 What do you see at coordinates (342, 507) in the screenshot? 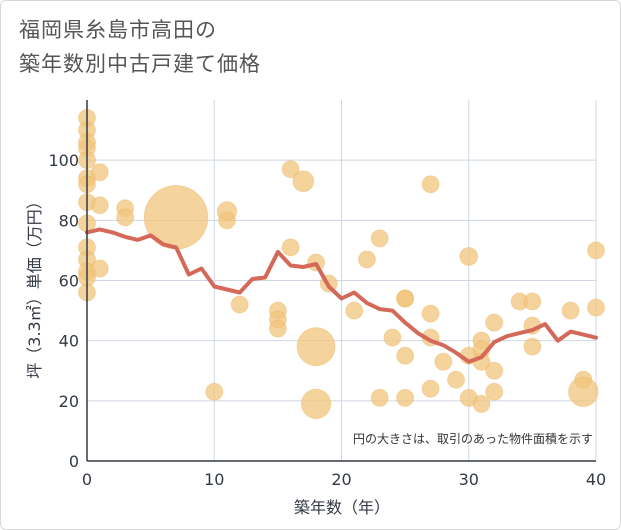
I see `x-axis-label: 築年数（年）` at bounding box center [342, 507].